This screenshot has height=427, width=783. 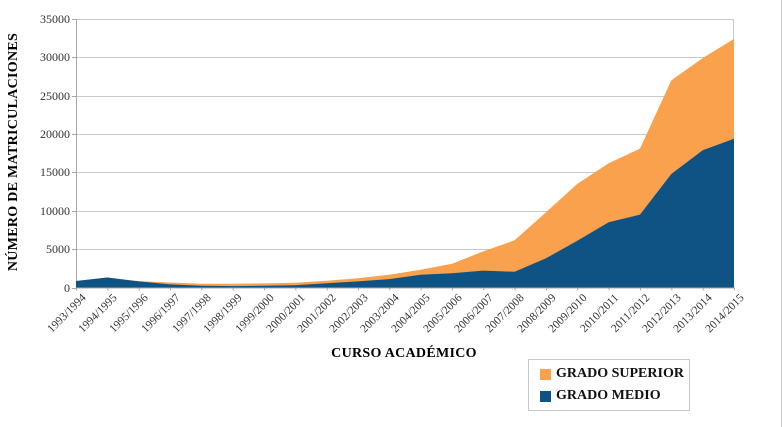 I want to click on legend: GRADO SUPERIOR GRADO MEDIO, so click(x=609, y=385).